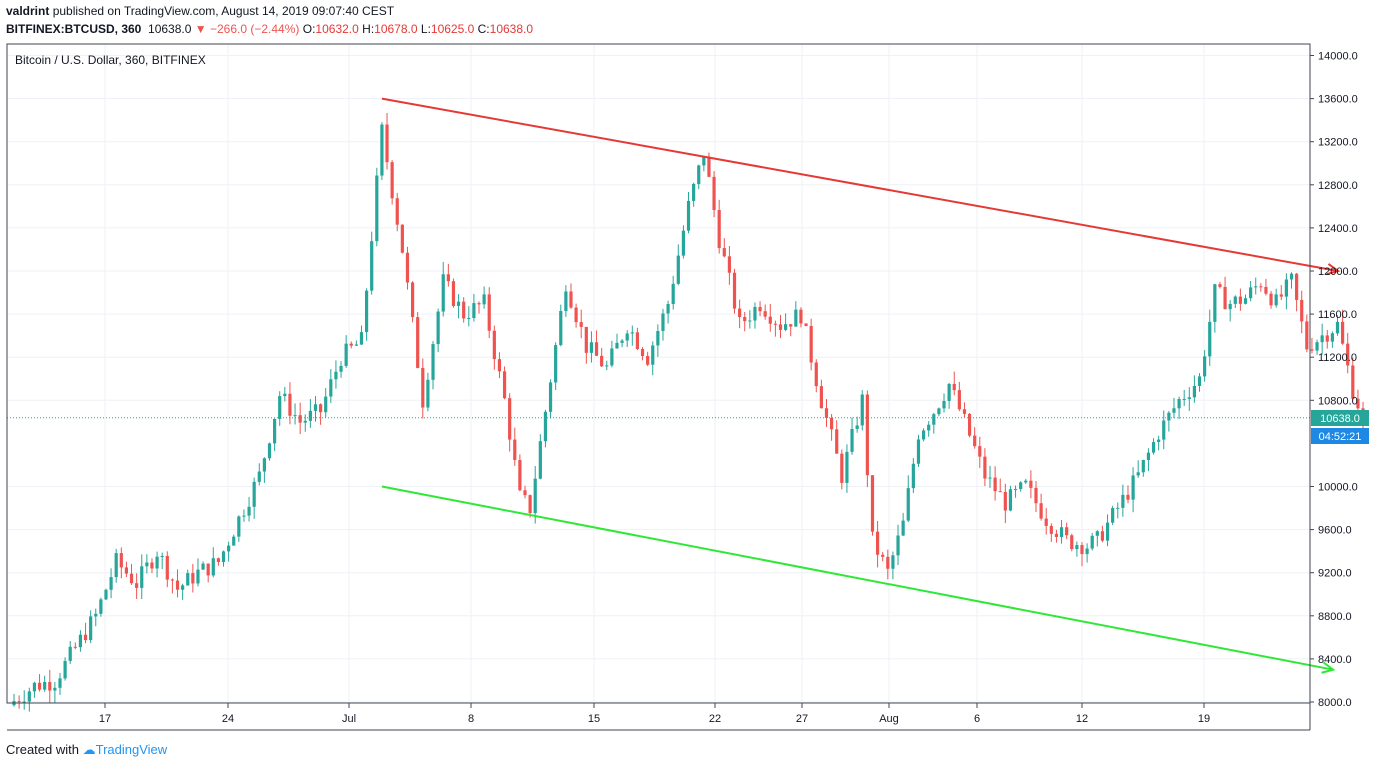  I want to click on chart-title: Bitcoin / U.S. Dollar, 360, BITFINEX, so click(110, 60).